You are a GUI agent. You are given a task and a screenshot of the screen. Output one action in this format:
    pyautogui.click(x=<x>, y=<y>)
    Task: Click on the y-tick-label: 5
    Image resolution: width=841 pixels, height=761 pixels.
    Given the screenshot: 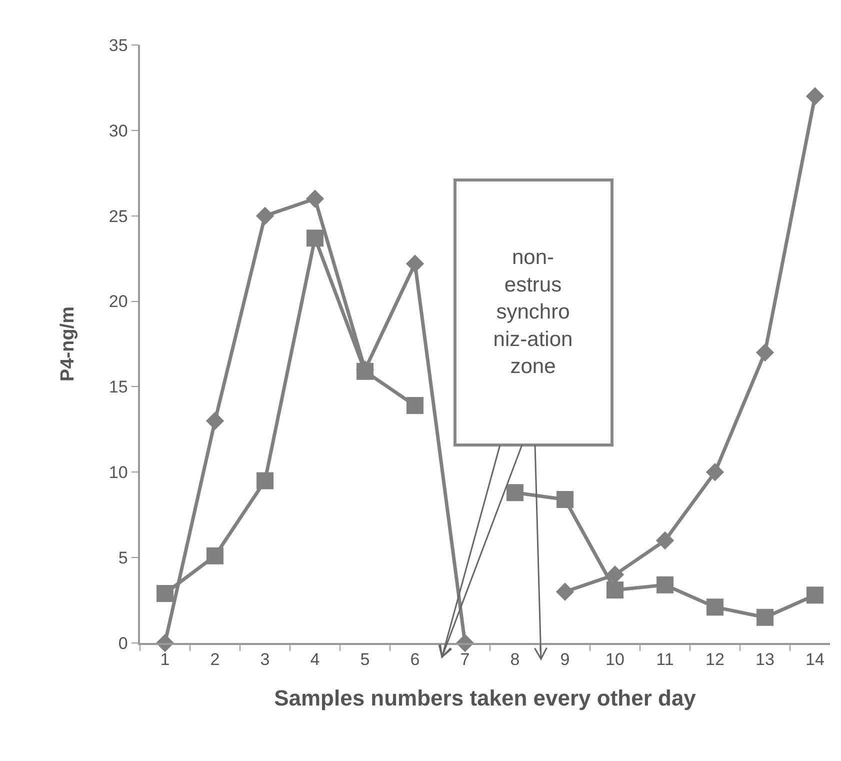 What is the action you would take?
    pyautogui.click(x=123, y=558)
    